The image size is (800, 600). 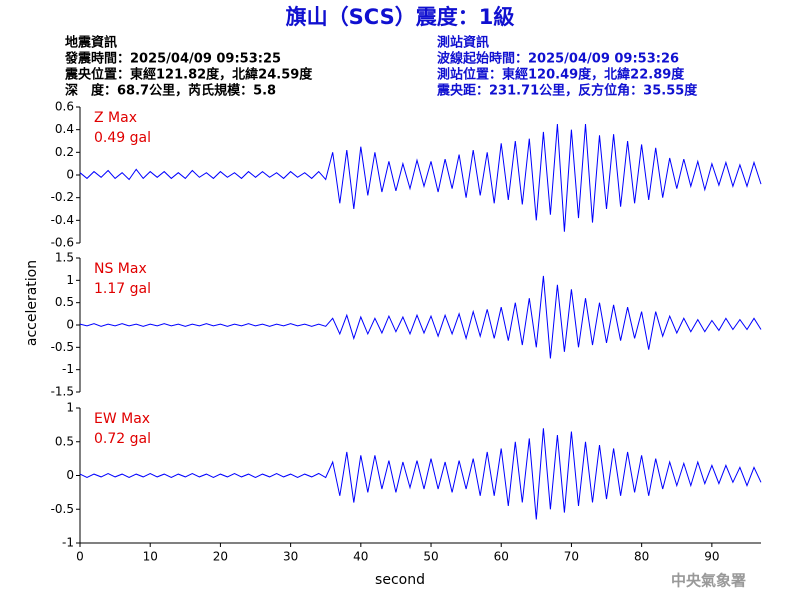 What do you see at coordinates (32, 303) in the screenshot?
I see `y-axis-label: acceleration` at bounding box center [32, 303].